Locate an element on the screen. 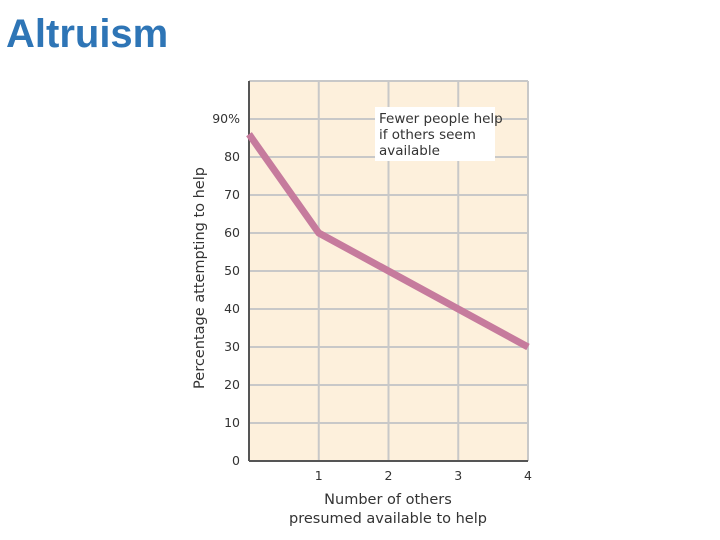  y-tick-label: 10 is located at coordinates (232, 422).